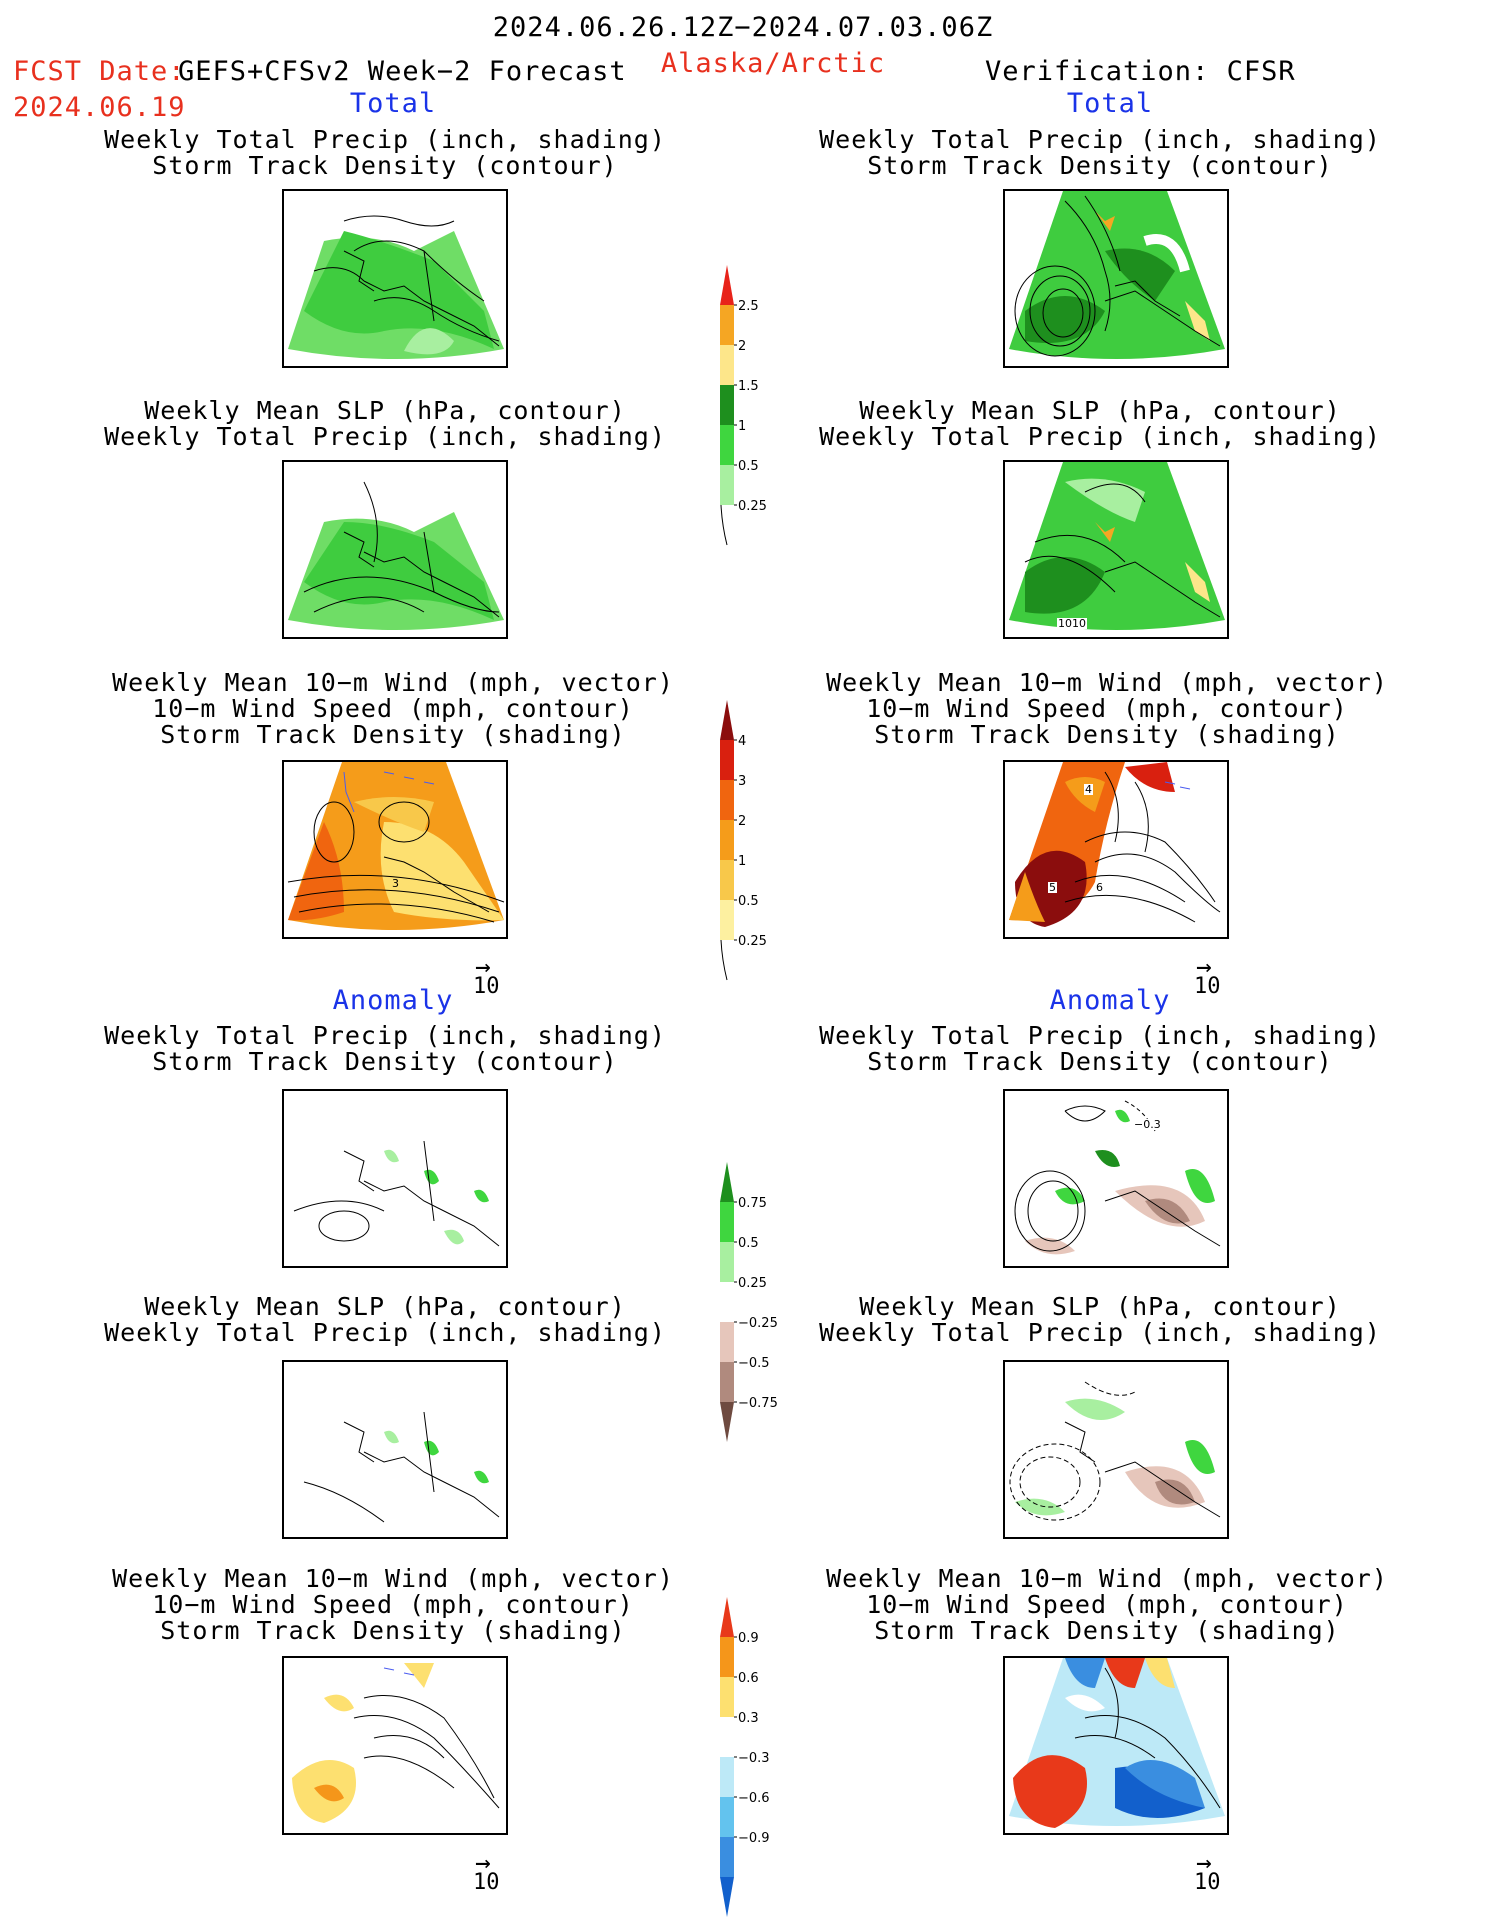  I want to click on section-total-right: Total, so click(1110, 103).